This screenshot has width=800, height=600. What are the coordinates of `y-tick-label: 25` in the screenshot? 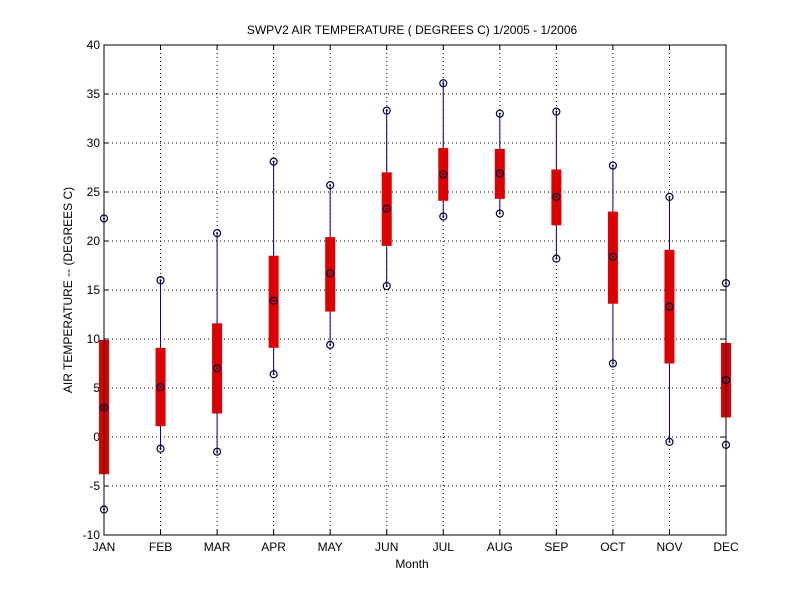 It's located at (94, 192).